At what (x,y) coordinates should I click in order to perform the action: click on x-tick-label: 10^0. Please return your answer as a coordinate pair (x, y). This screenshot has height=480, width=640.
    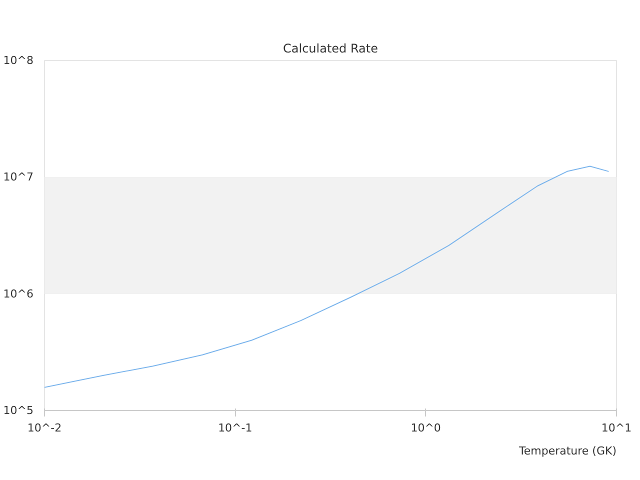
    Looking at the image, I should click on (425, 428).